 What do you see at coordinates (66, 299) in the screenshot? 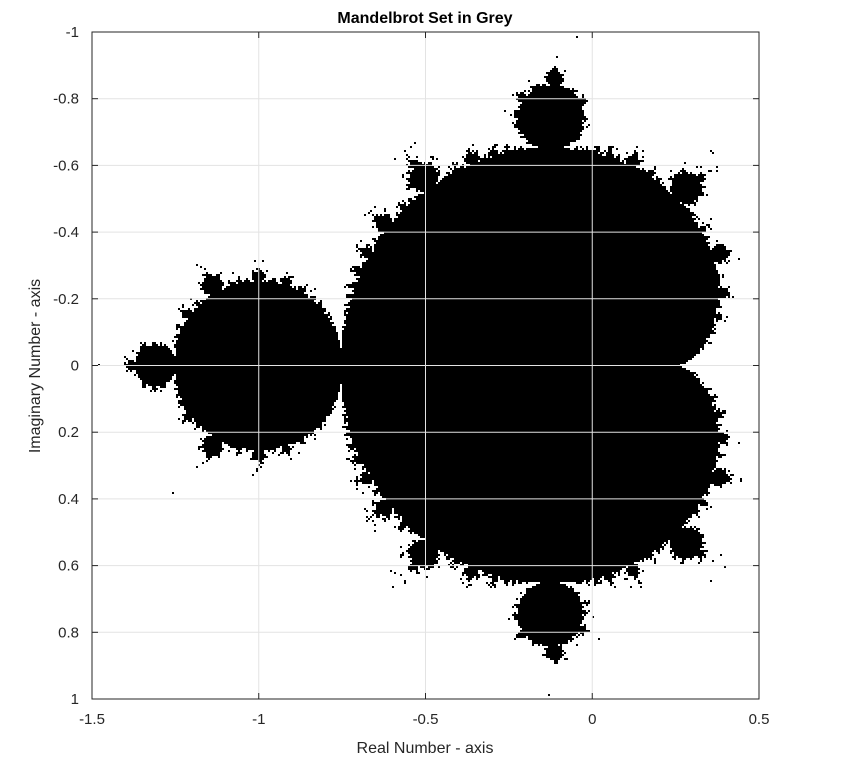
I see `y-tick-label: -0.2` at bounding box center [66, 299].